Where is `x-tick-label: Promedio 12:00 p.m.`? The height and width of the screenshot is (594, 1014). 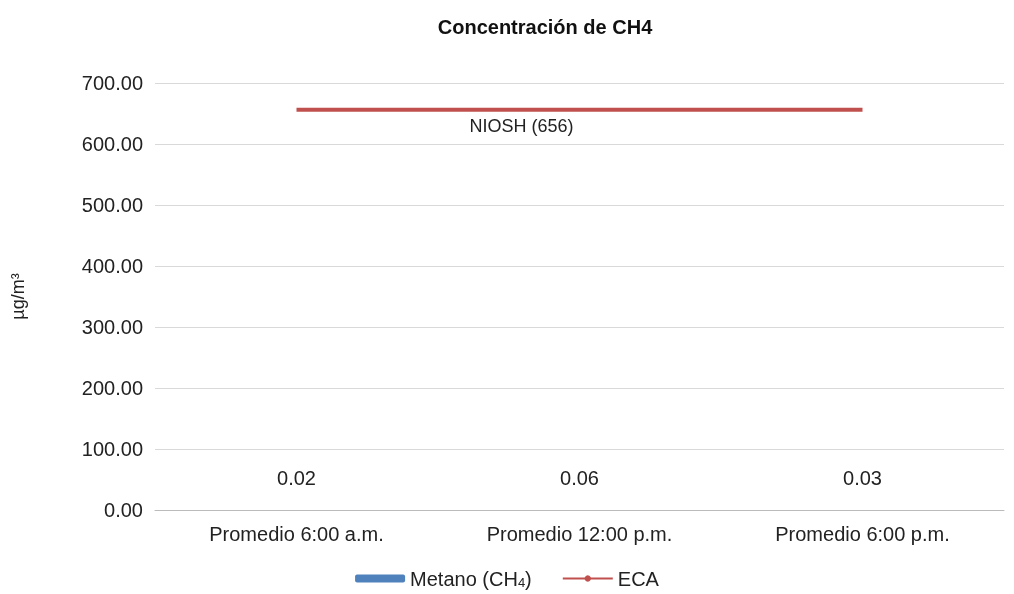
x-tick-label: Promedio 12:00 p.m. is located at coordinates (579, 534).